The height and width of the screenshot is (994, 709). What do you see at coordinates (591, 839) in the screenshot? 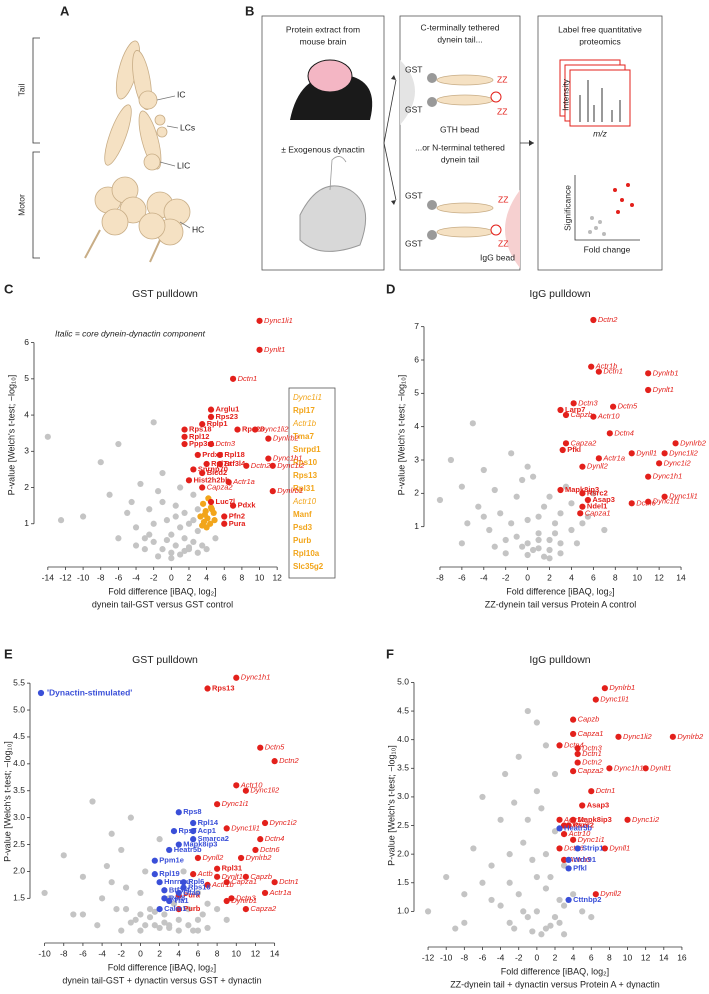
I see `point-label: Dync1i1` at bounding box center [591, 839].